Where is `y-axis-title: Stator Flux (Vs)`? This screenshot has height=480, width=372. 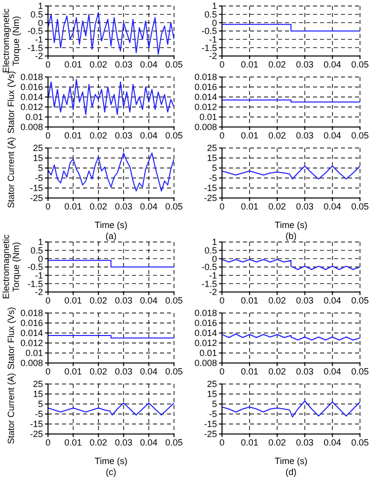
y-axis-title: Stator Flux (Vs) is located at coordinates (11, 338).